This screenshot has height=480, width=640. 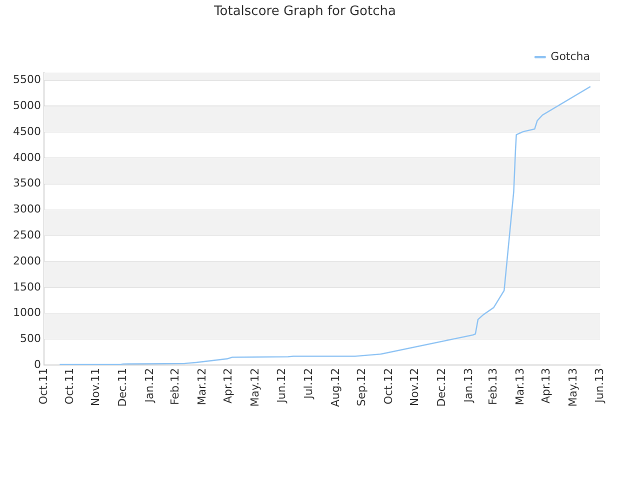 I want to click on x-tick-label: Mar.12, so click(x=201, y=387).